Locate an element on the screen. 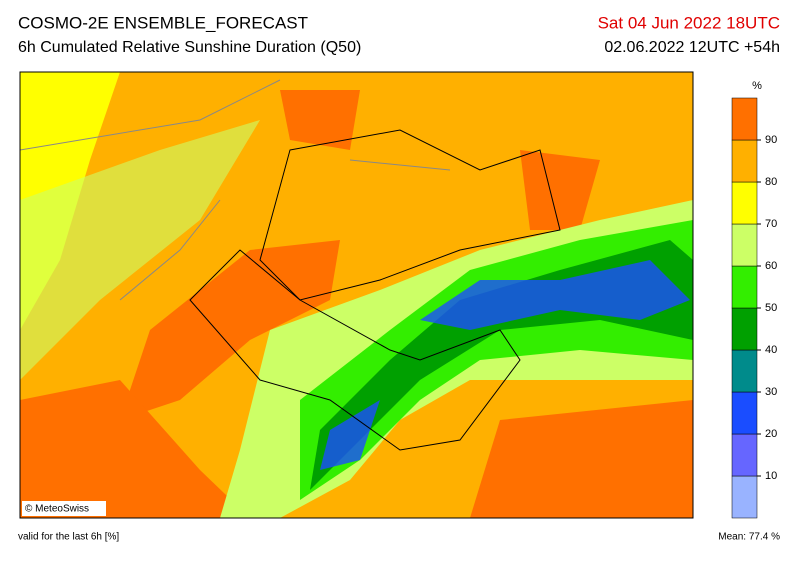  valid-time: Sat 04 Jun 2022 18UTC is located at coordinates (689, 22).